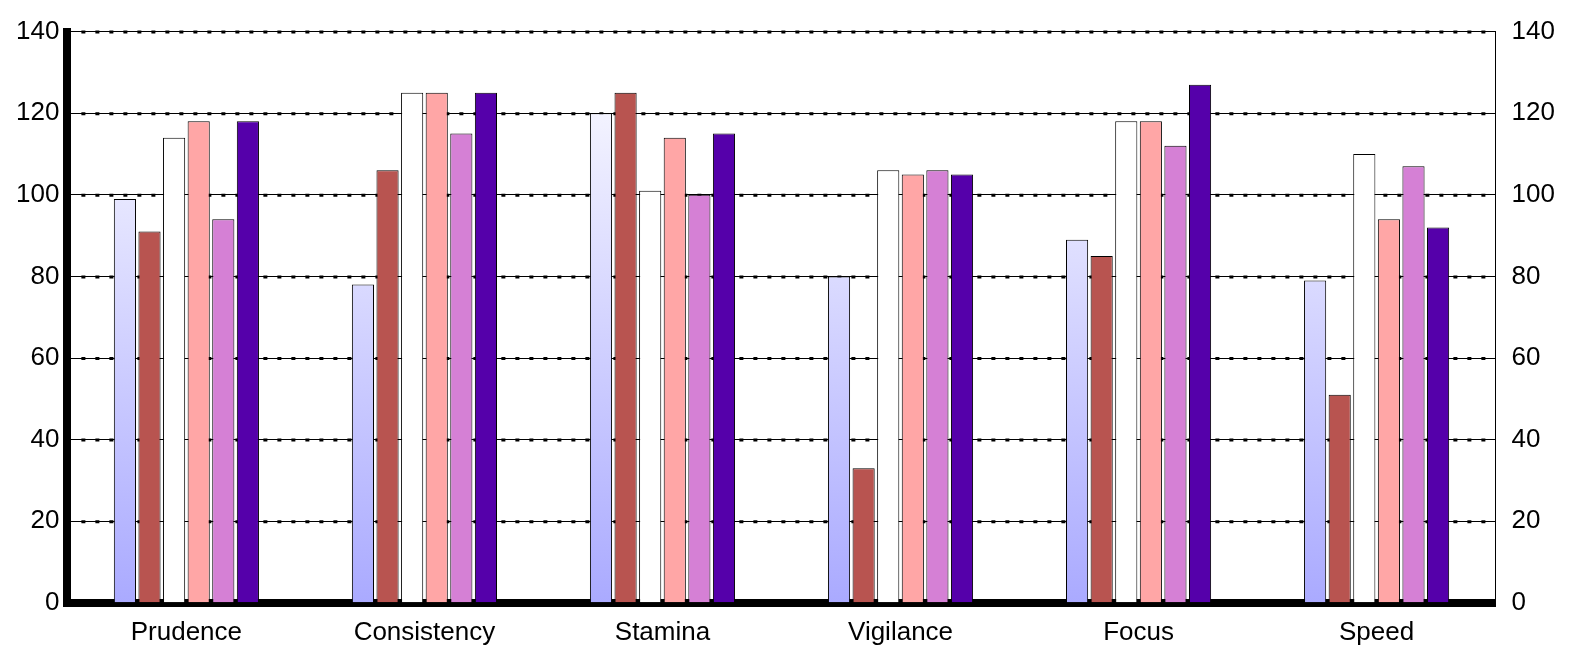  What do you see at coordinates (45, 519) in the screenshot?
I see `y-tick-label: 20` at bounding box center [45, 519].